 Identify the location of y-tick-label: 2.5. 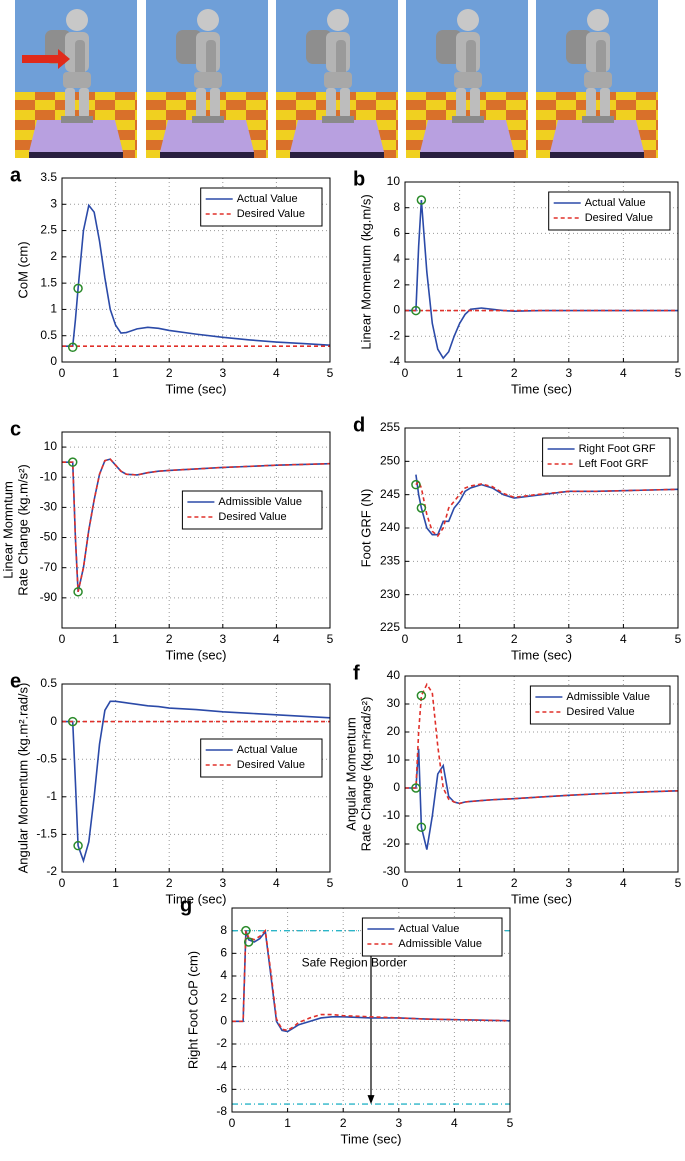
(48, 230).